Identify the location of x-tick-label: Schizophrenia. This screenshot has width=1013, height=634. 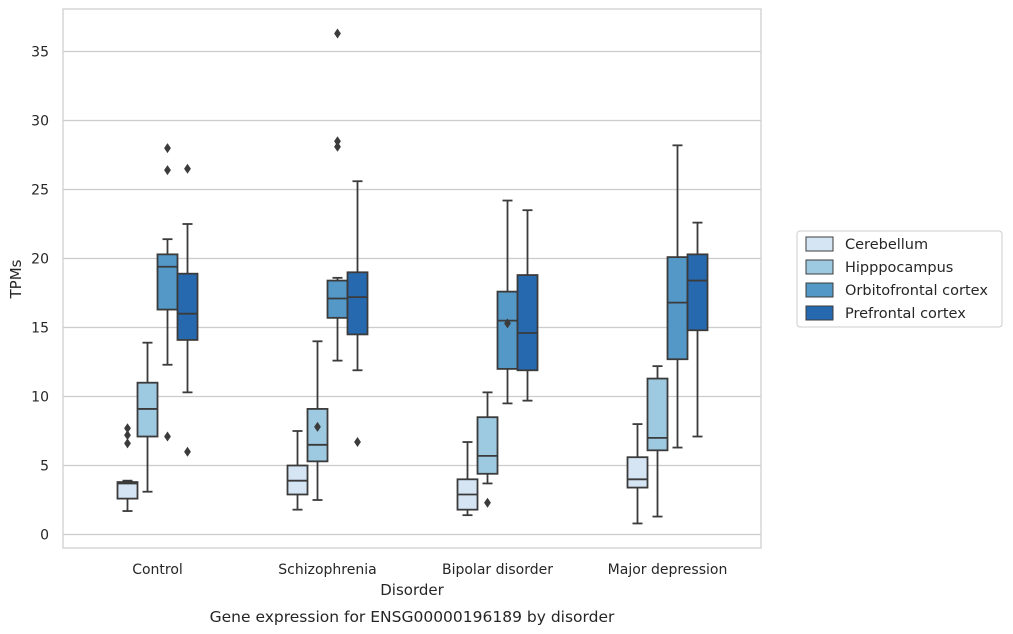
(327, 570).